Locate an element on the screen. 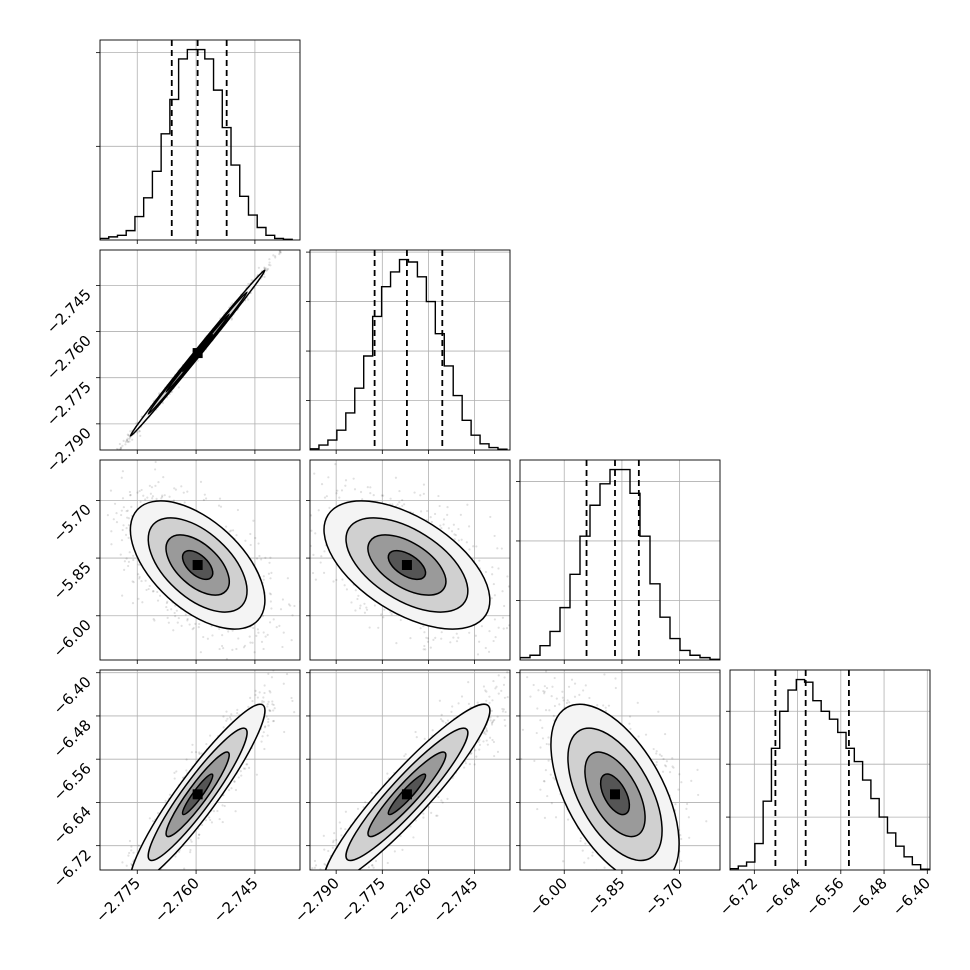  y-tick-label: −6.00 is located at coordinates (72, 638).